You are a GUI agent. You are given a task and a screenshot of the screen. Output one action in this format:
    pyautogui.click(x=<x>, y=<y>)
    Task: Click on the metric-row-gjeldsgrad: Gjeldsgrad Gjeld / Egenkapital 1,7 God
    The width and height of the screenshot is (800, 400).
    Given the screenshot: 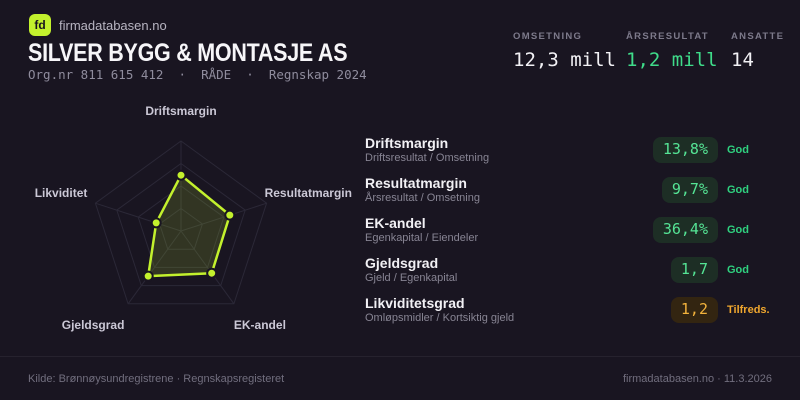 What is the action you would take?
    pyautogui.click(x=569, y=270)
    